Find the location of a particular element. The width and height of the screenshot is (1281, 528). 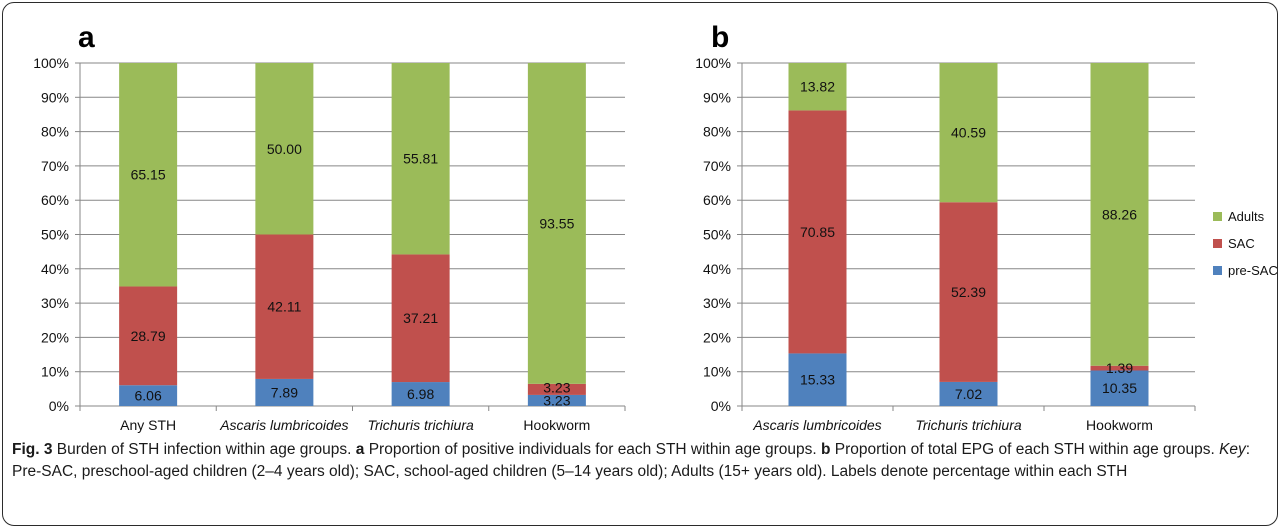

panel-a-data-label-pre-sac: 3.23 is located at coordinates (556, 400).